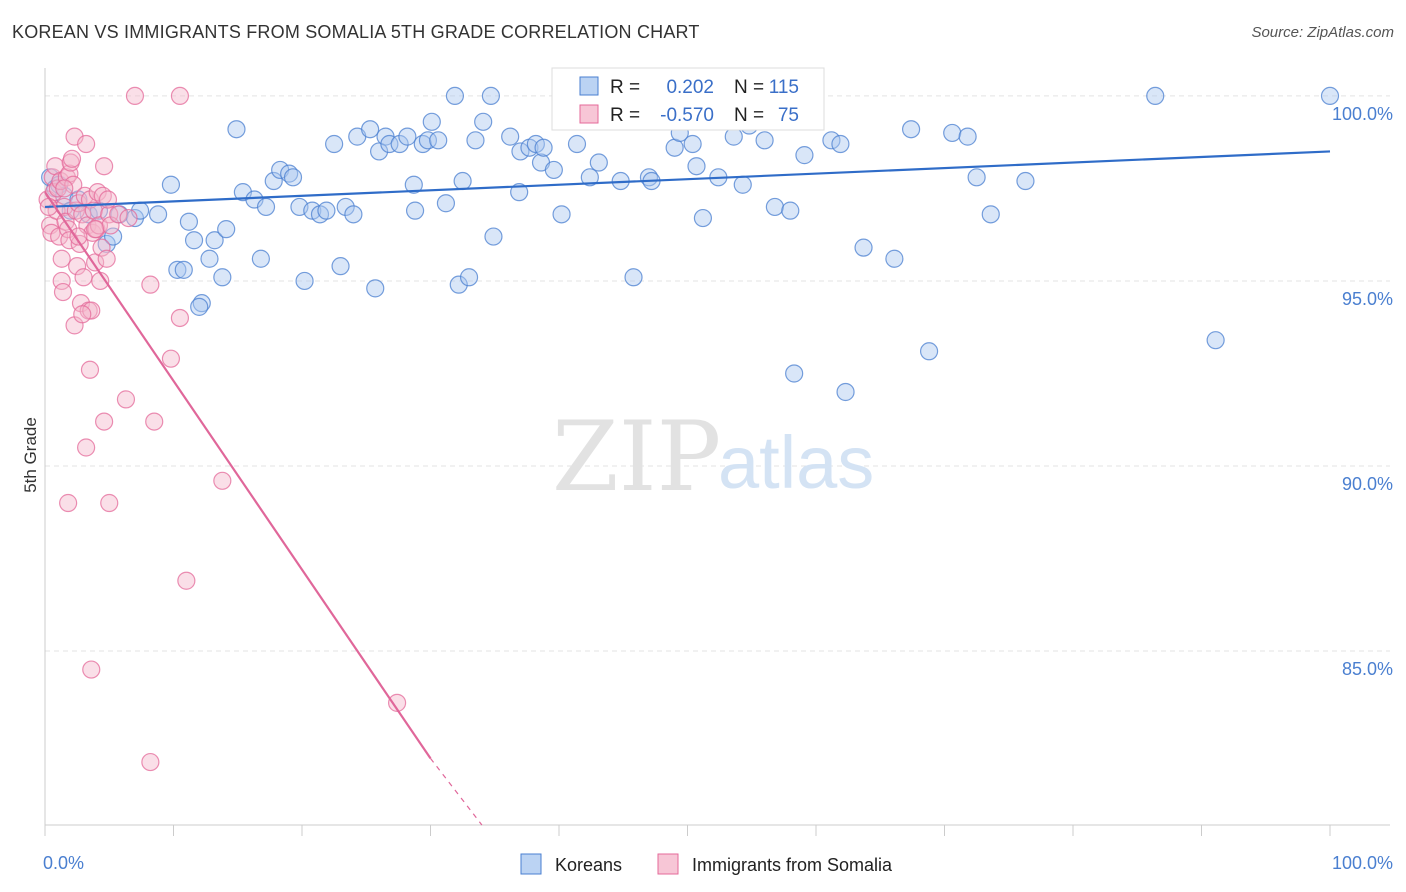  What do you see at coordinates (784, 87) in the screenshot?
I see `legend-n-value: 115` at bounding box center [784, 87].